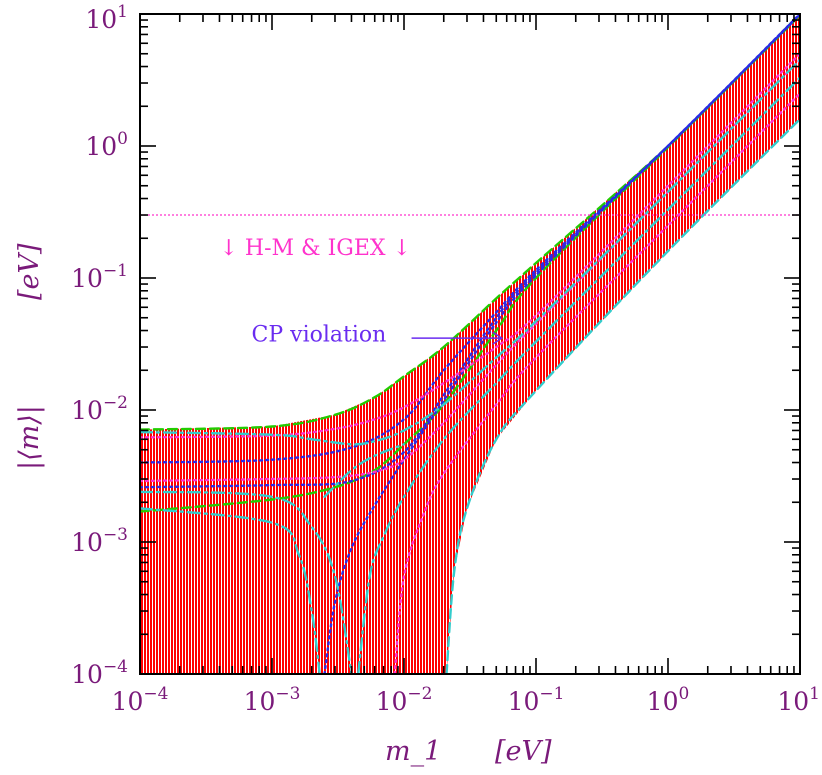 The height and width of the screenshot is (775, 822). Describe the element at coordinates (413, 751) in the screenshot. I see `x-axis-label: m_1` at that location.